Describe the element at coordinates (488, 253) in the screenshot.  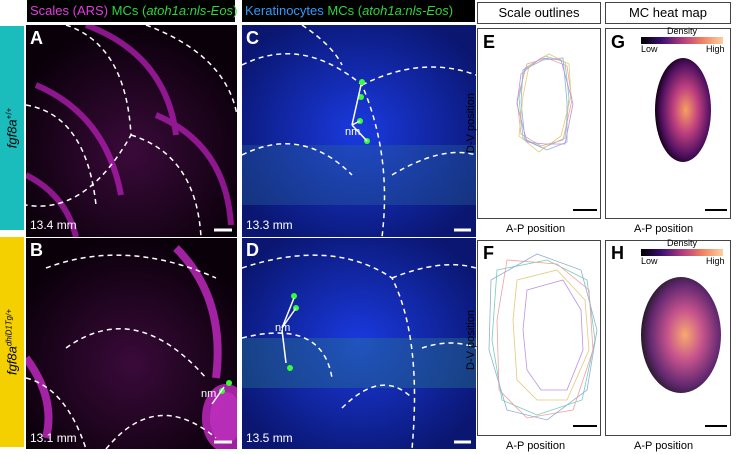
I see `panel-letter: F` at that location.